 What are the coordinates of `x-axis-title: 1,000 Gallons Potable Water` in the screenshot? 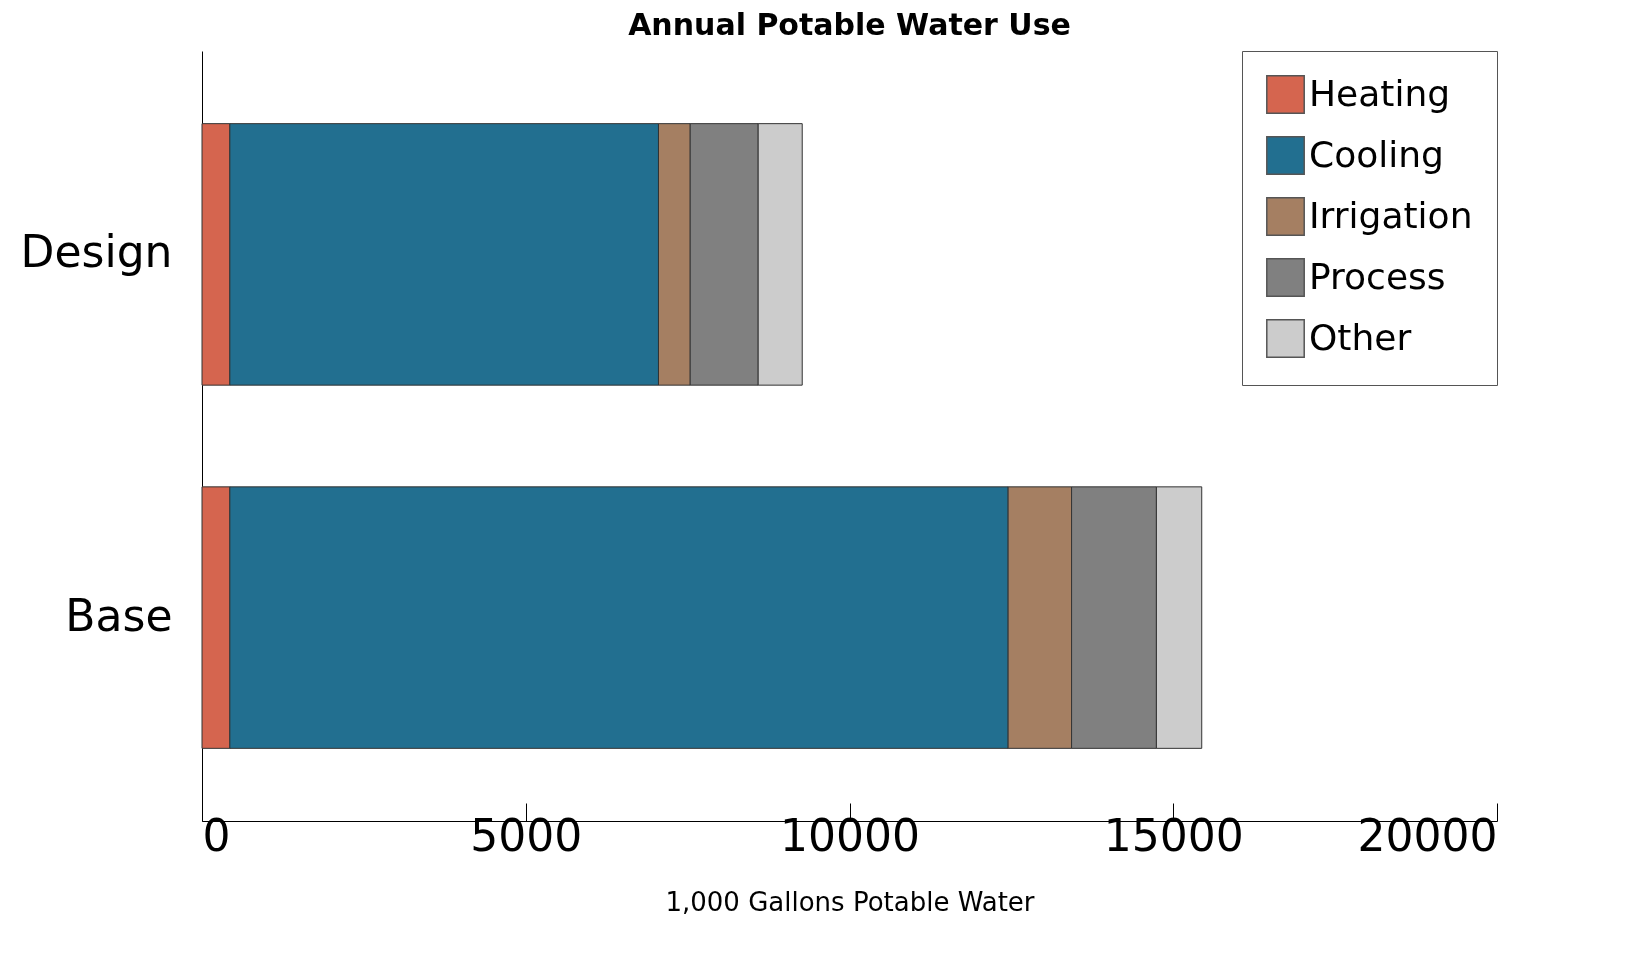 It's located at (850, 901).